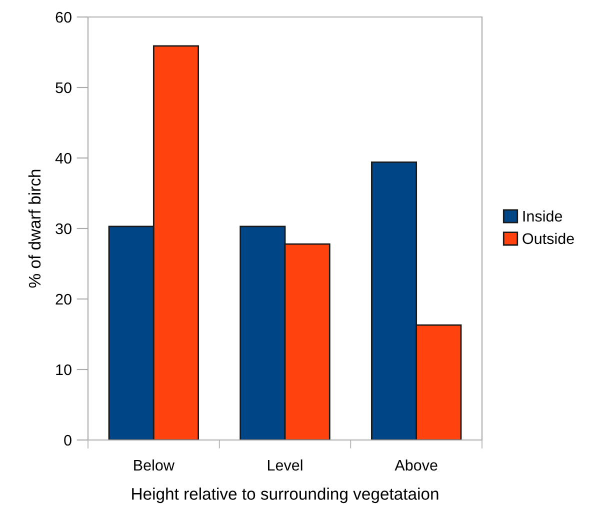  What do you see at coordinates (64, 88) in the screenshot?
I see `y-tick-label: 50` at bounding box center [64, 88].